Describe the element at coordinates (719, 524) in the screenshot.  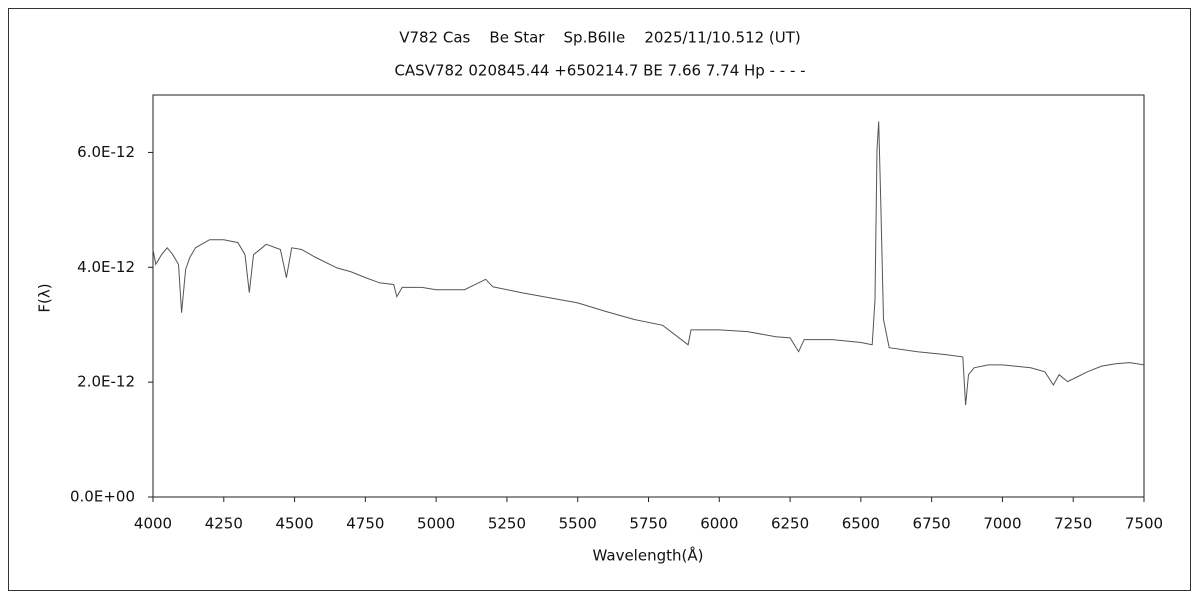
I see `x-tick-label: 6000` at that location.